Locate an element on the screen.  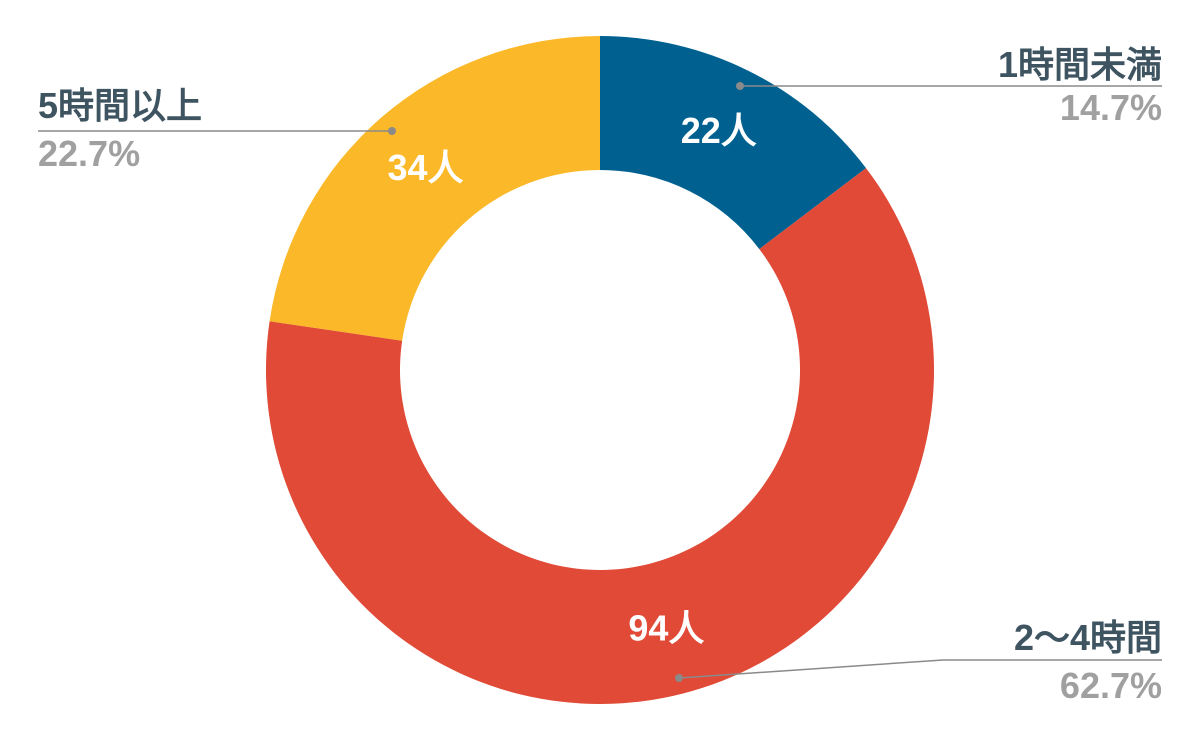
slice-value-label-3: 34人 is located at coordinates (426, 167).